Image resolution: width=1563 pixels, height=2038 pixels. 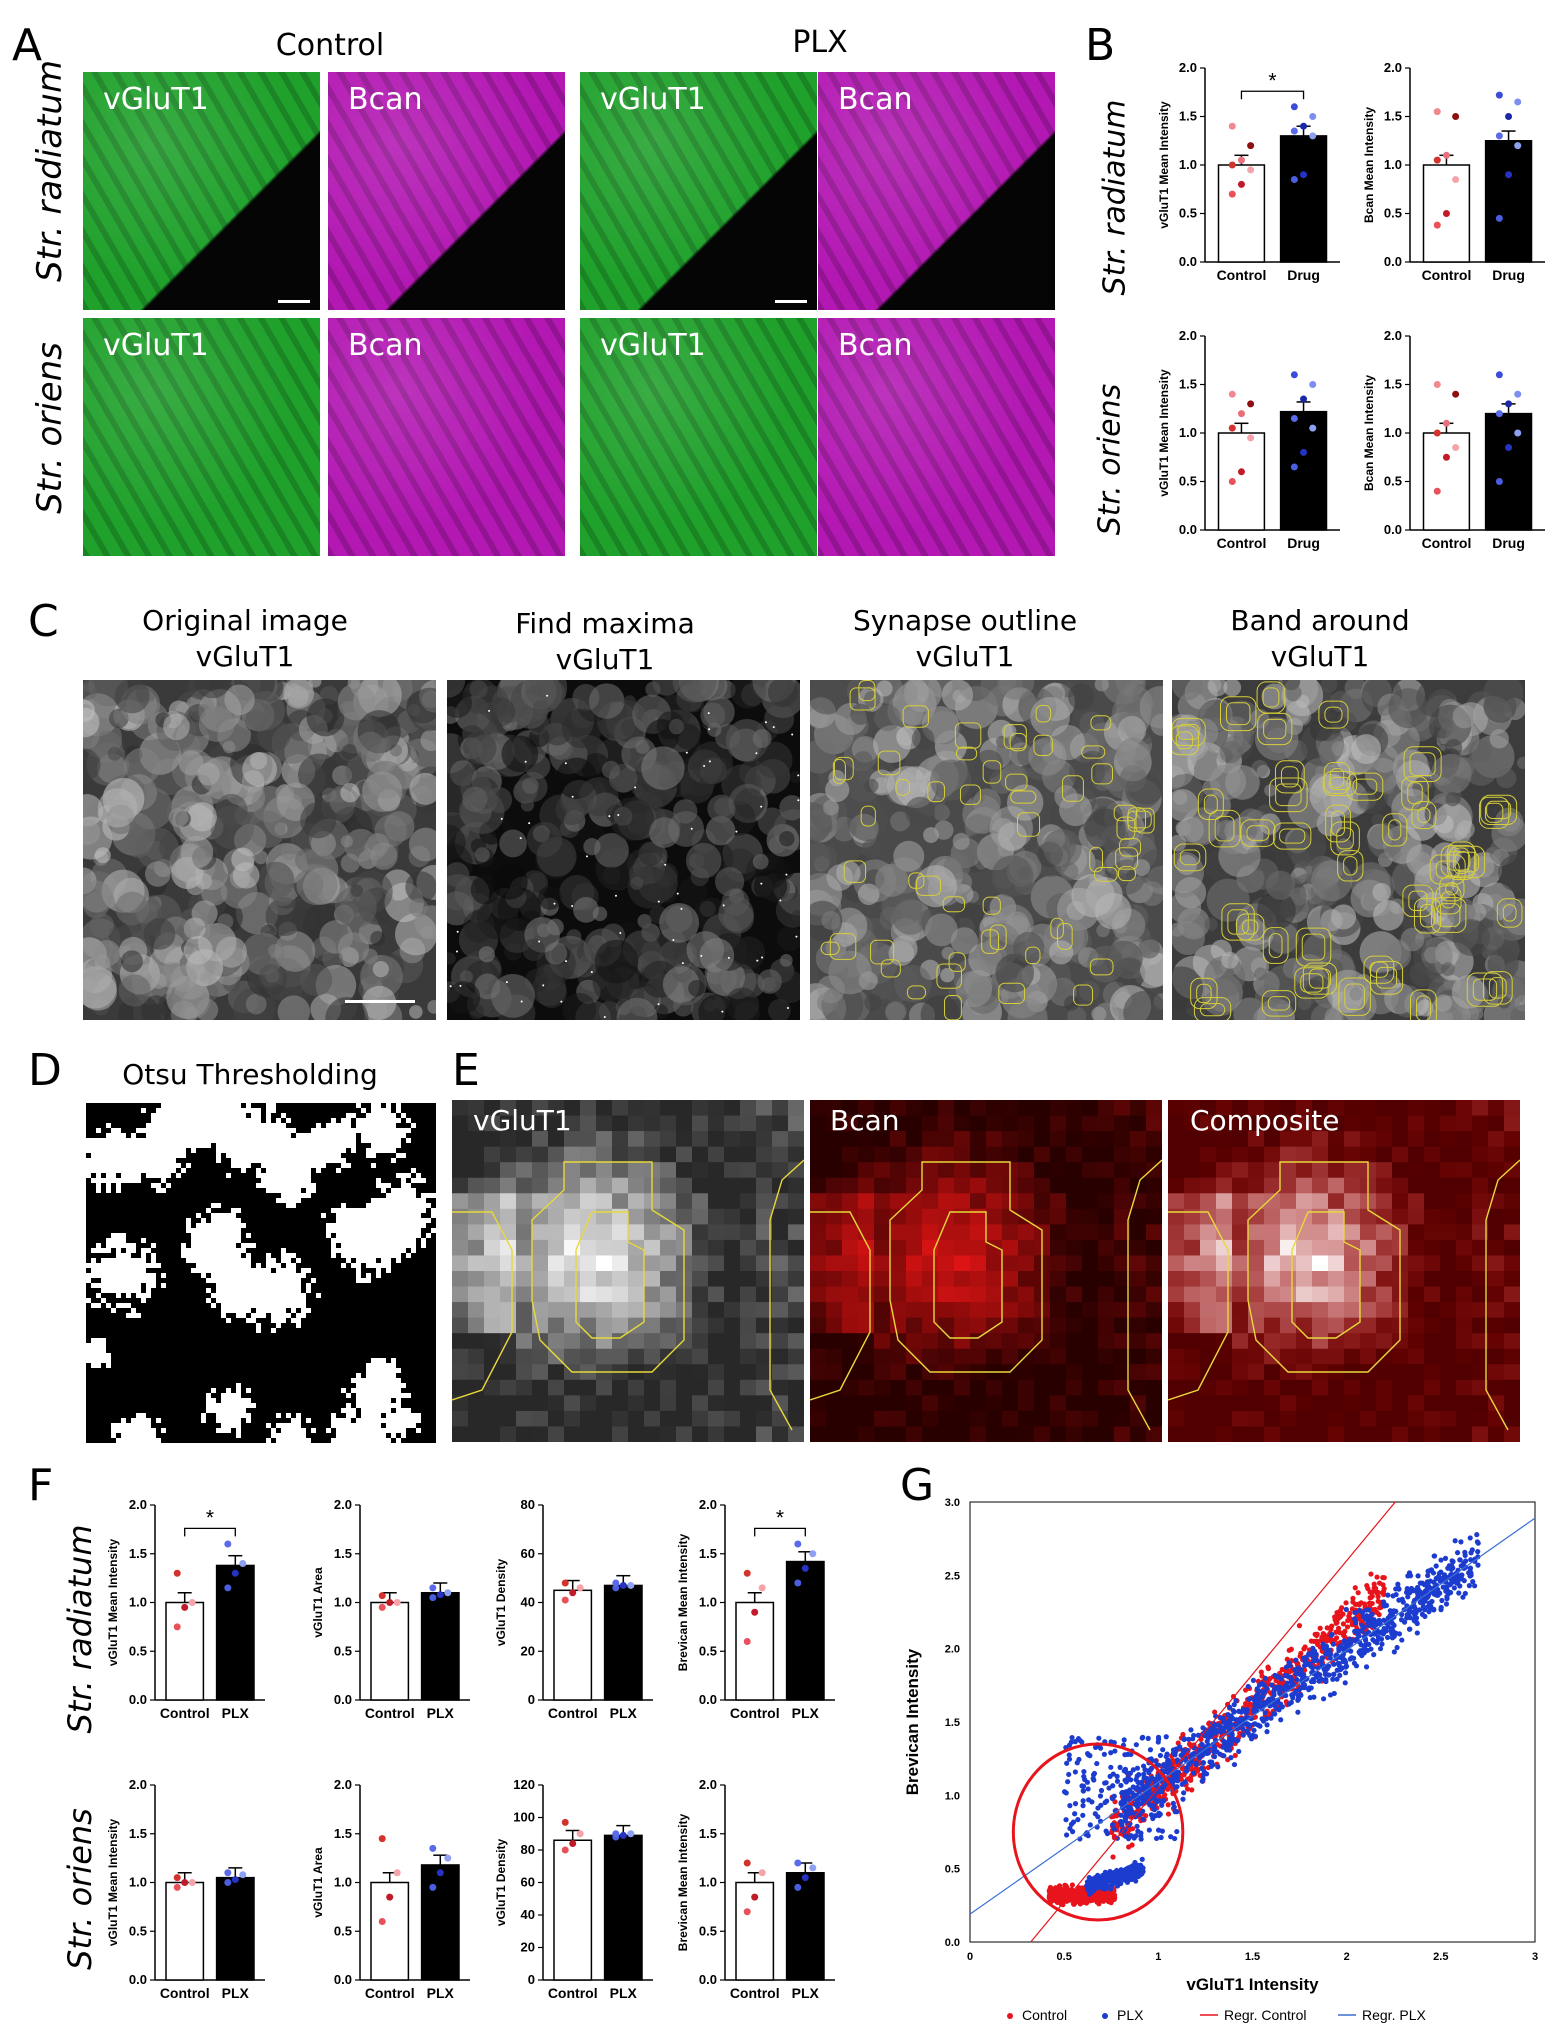 I want to click on panel-a-col-control: Control, so click(x=330, y=45).